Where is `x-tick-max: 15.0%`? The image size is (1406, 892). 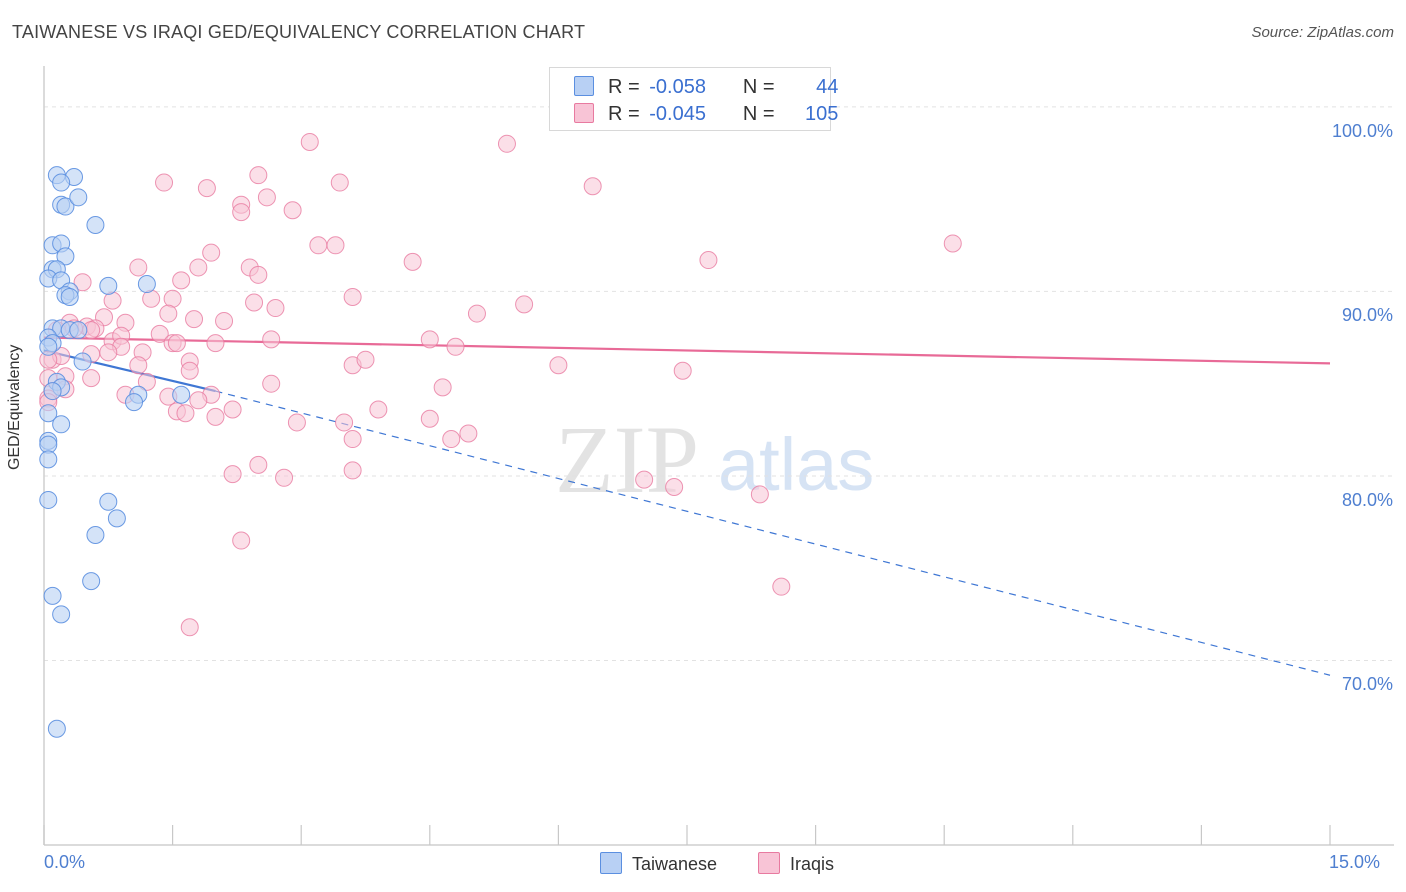 x-tick-max: 15.0% is located at coordinates (1355, 862).